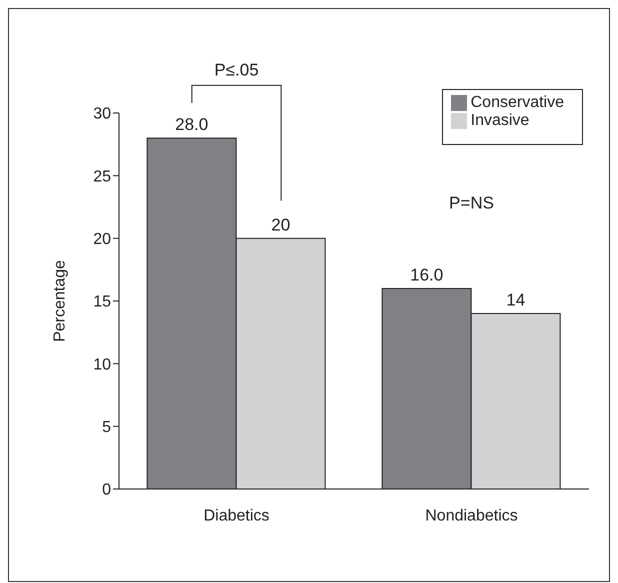 Image resolution: width=618 pixels, height=583 pixels. I want to click on data-label: 28.0, so click(191, 124).